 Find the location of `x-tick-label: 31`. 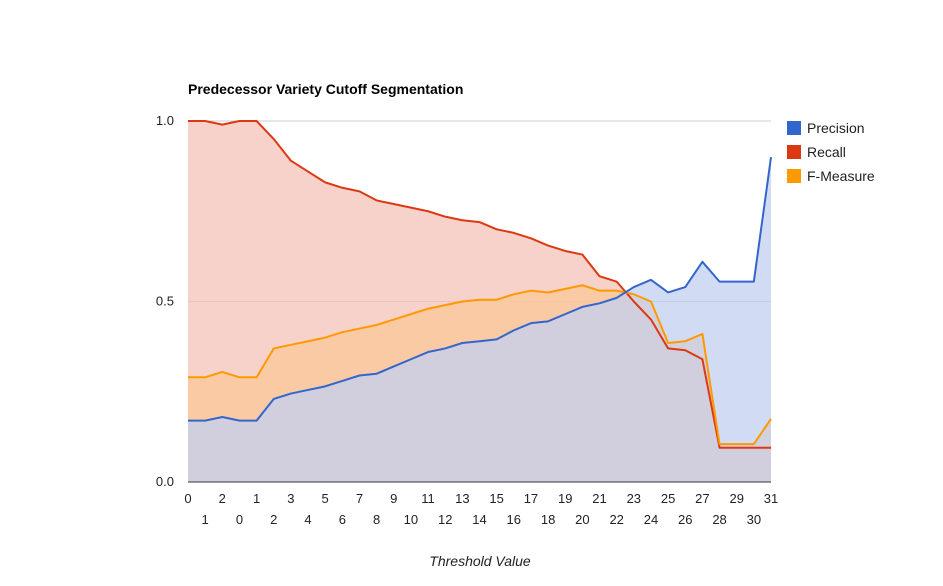

x-tick-label: 31 is located at coordinates (771, 498).